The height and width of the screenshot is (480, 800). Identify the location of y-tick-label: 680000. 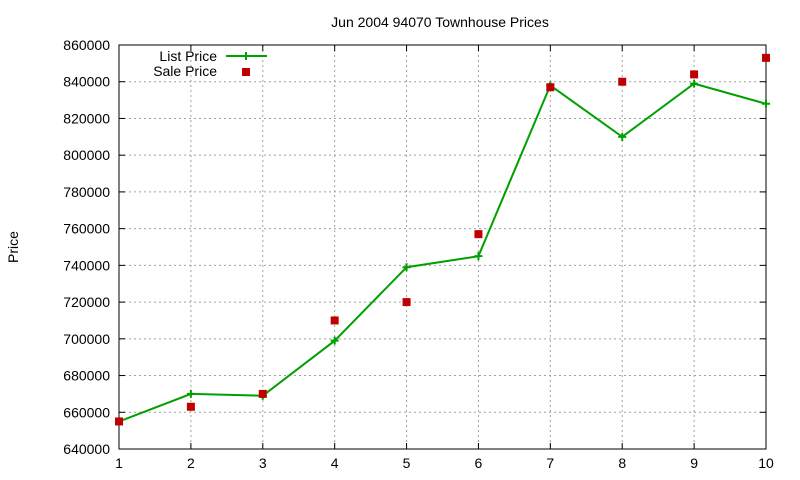
(86, 376).